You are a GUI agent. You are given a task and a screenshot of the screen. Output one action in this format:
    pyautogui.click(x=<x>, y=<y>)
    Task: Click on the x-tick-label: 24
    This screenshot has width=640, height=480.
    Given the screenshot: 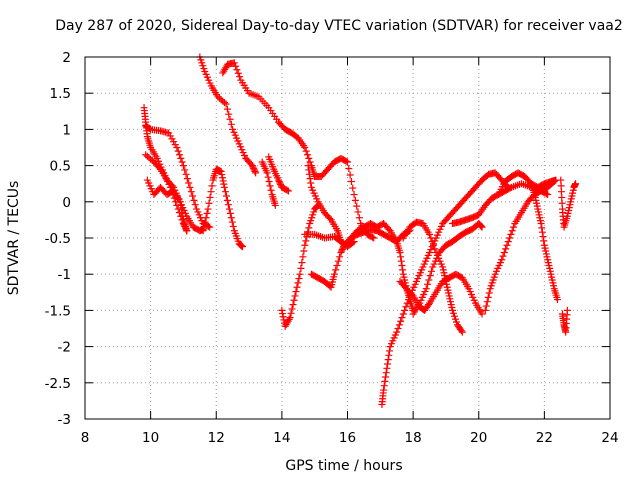 What is the action you would take?
    pyautogui.click(x=609, y=438)
    